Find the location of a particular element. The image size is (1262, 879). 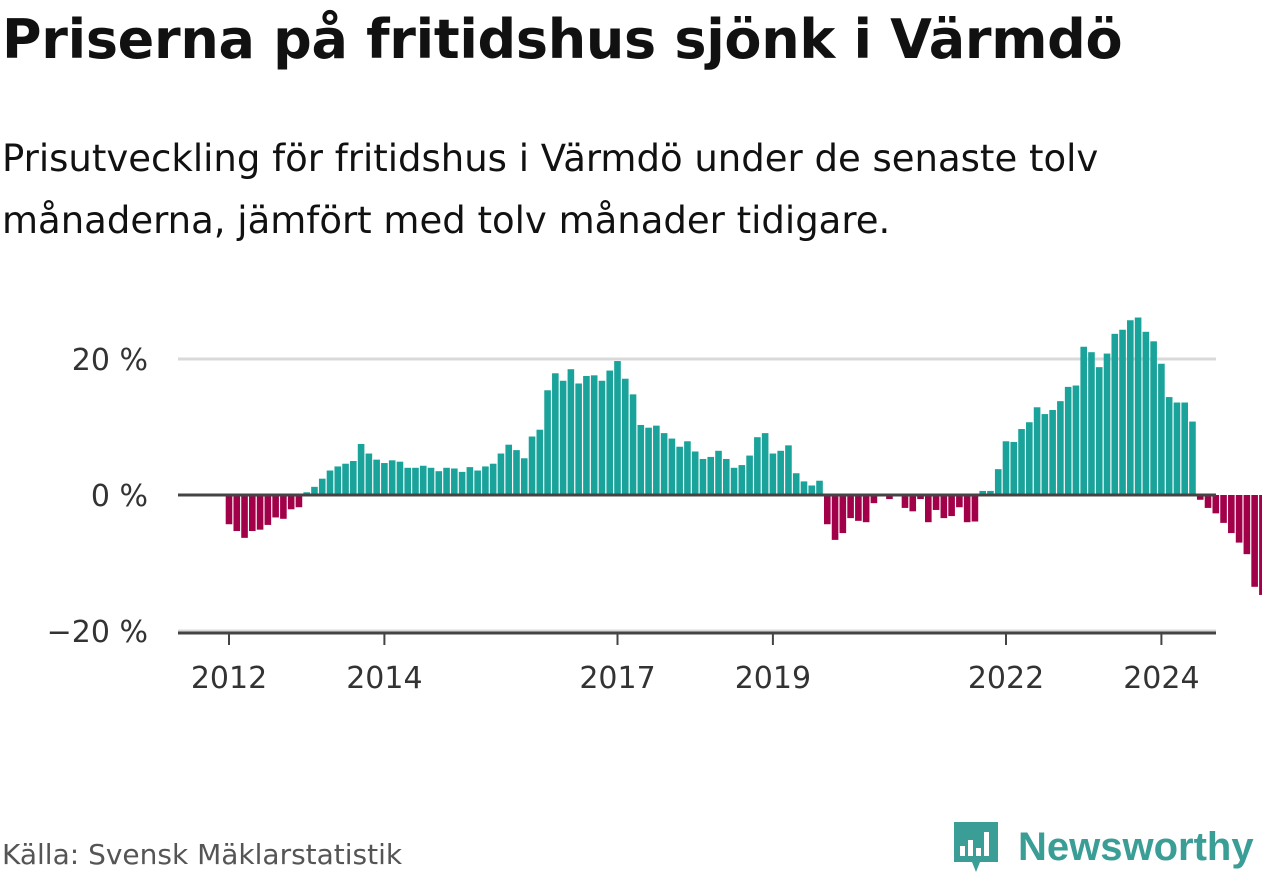

x-tick-label-1: 2014 is located at coordinates (384, 678).